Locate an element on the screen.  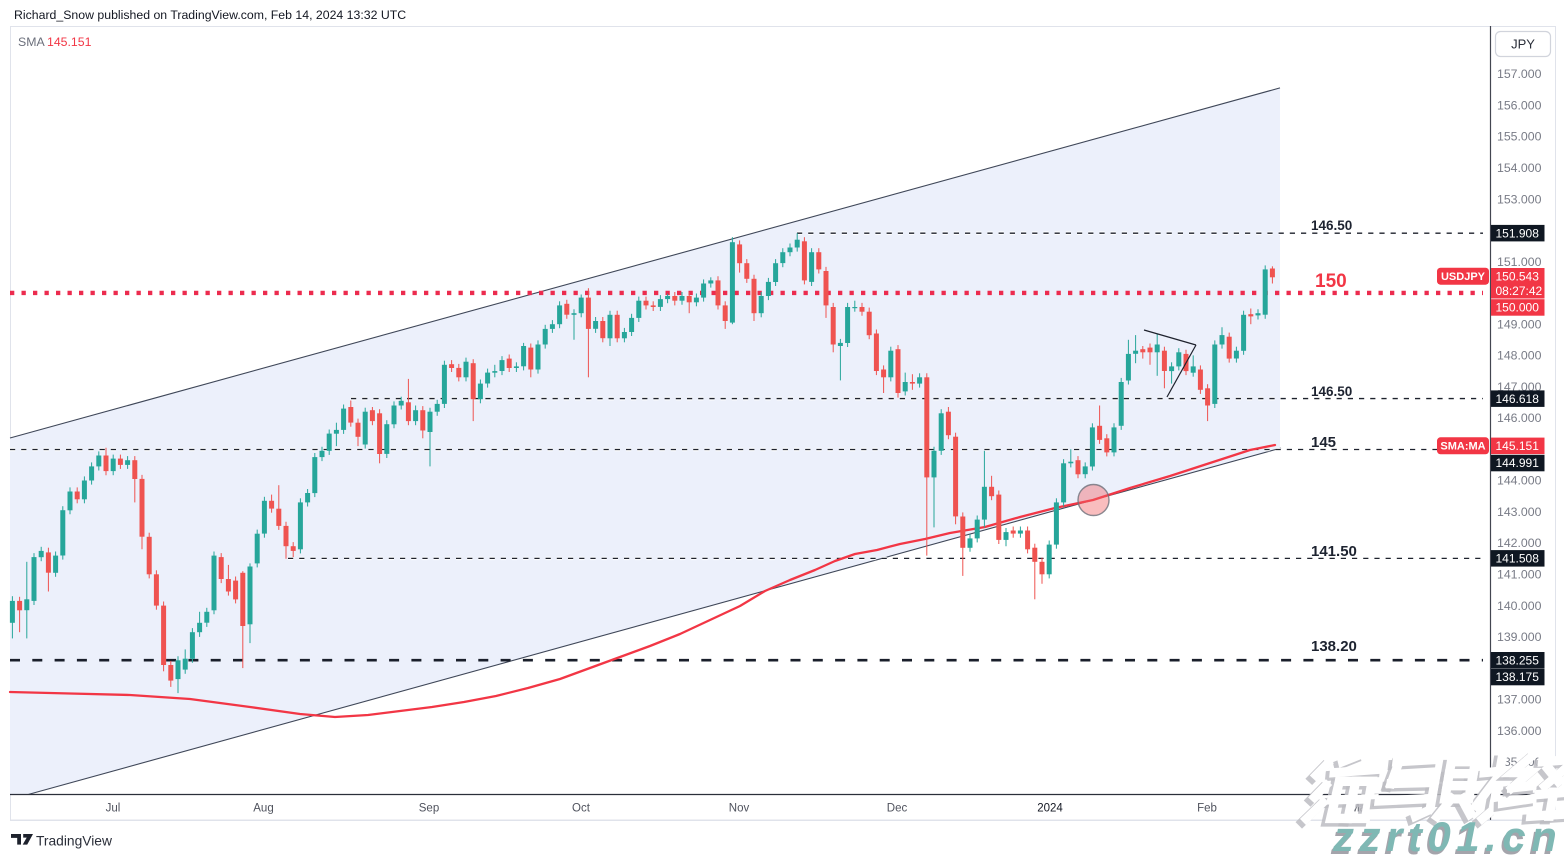
svg-text: 141.508 is located at coordinates (1518, 559).